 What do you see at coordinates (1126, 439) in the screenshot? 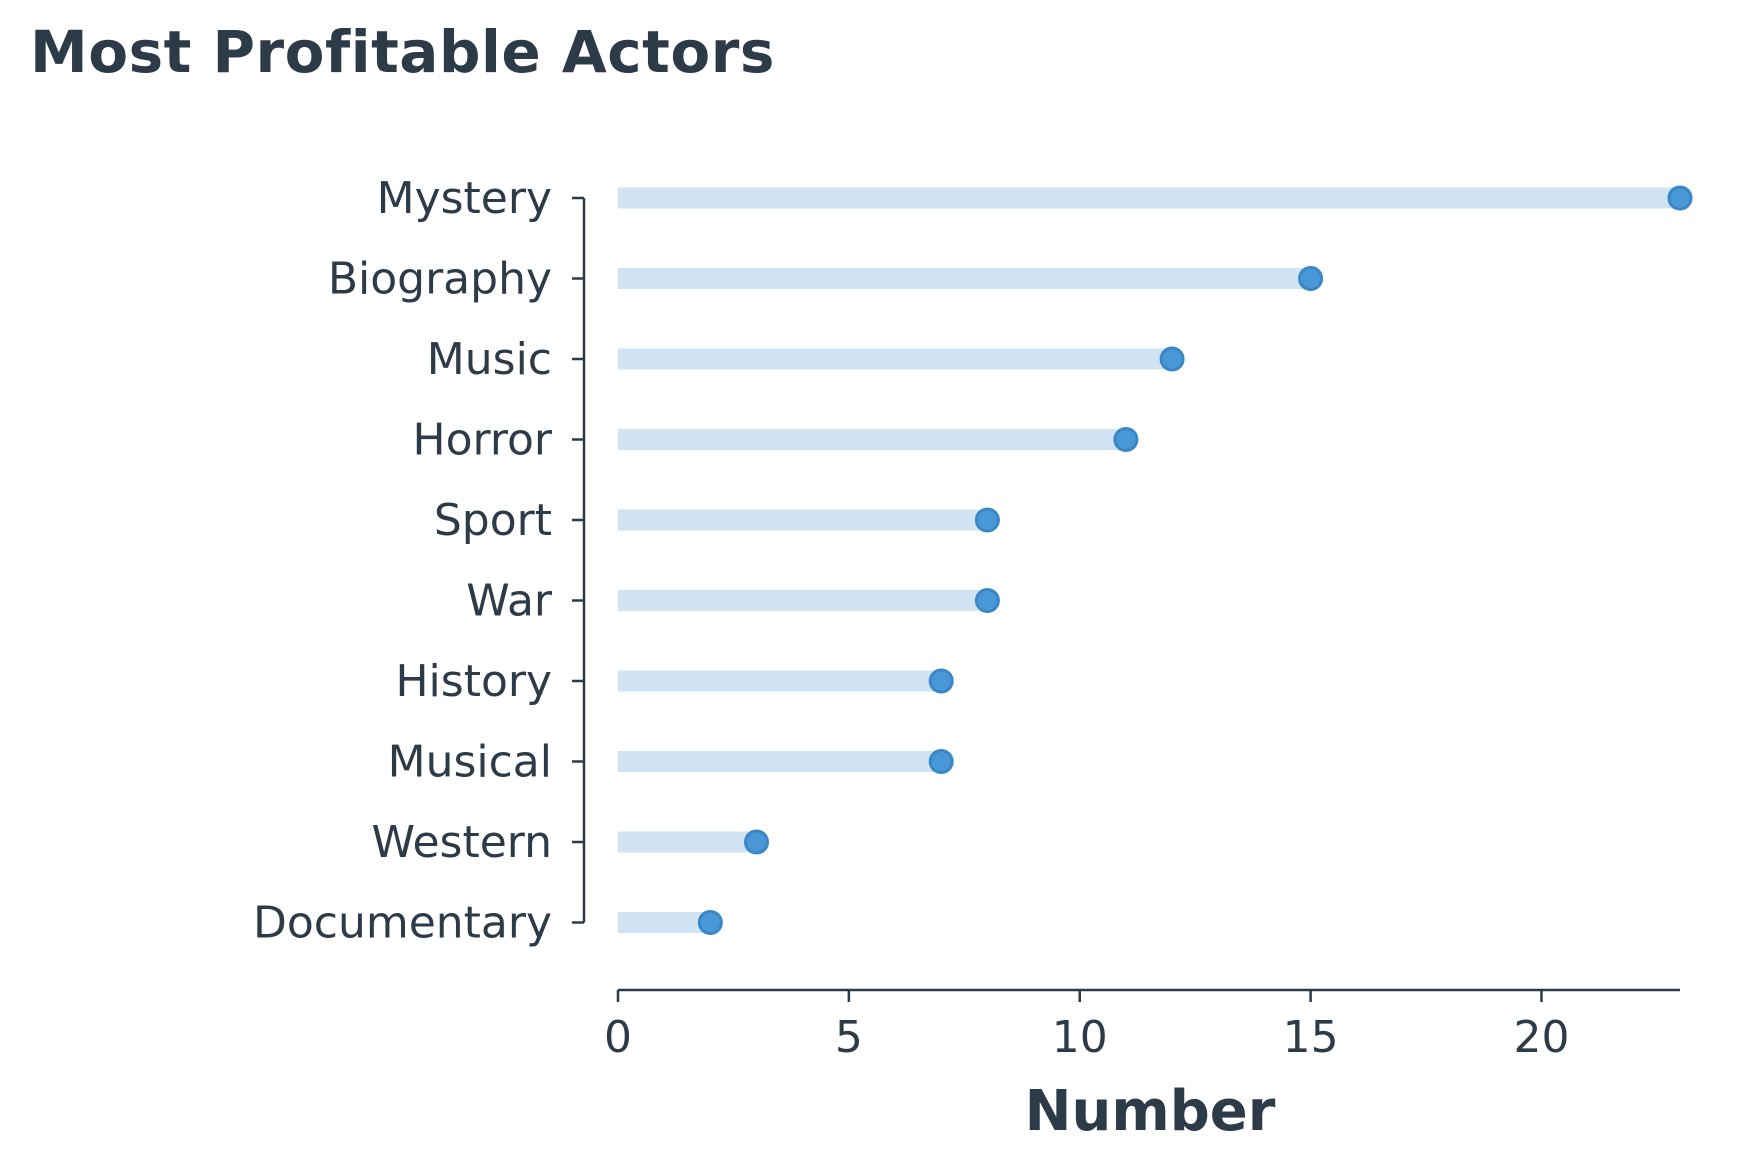
I see `dot-horror` at bounding box center [1126, 439].